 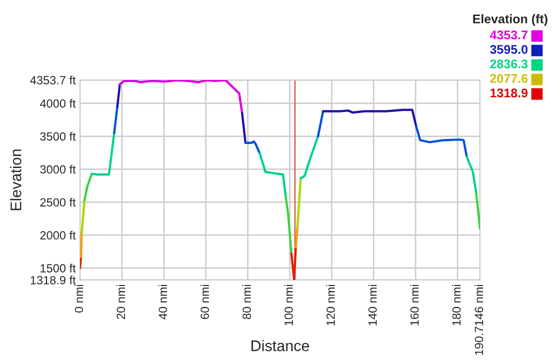 I want to click on color-bar-label: 2836.3, so click(x=509, y=64).